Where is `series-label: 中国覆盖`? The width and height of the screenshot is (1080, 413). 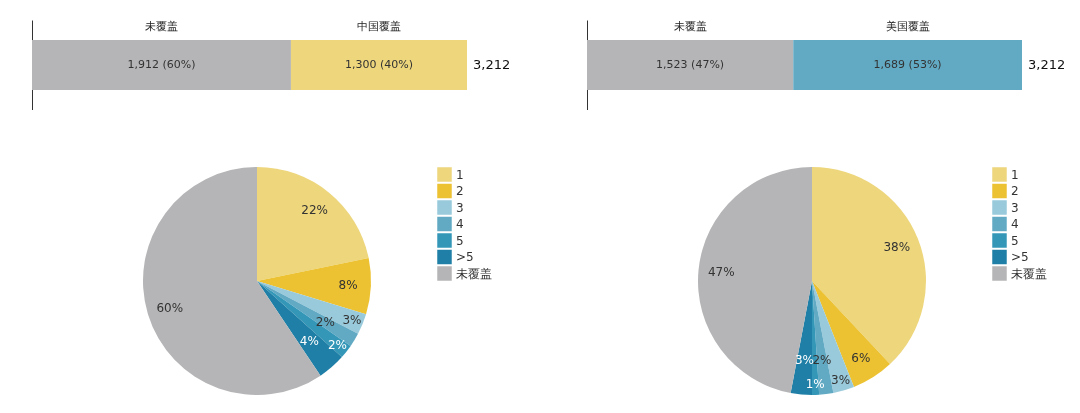
series-label: 中国覆盖 is located at coordinates (378, 26).